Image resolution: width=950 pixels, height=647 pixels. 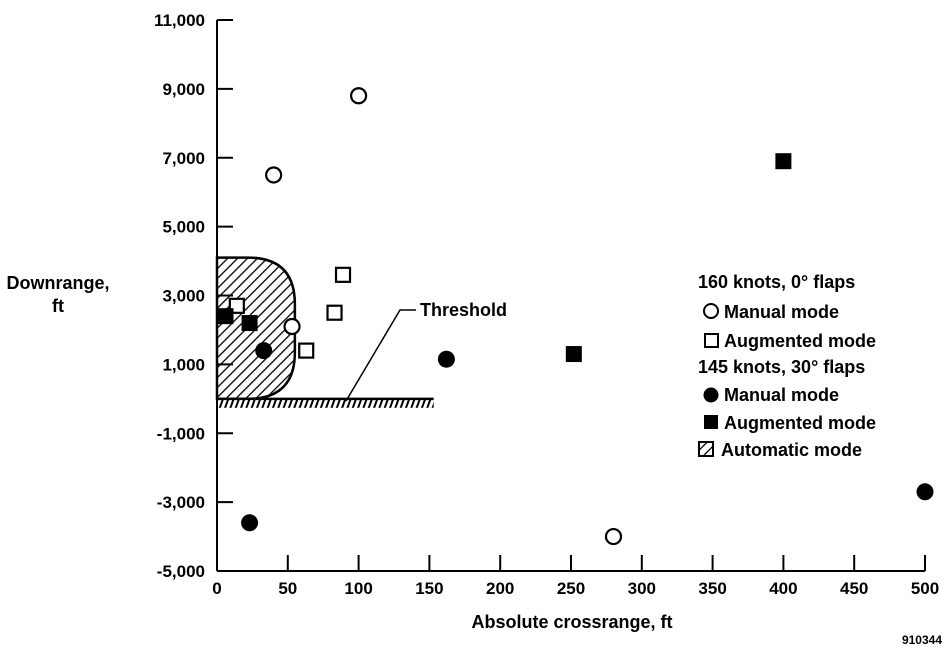 What do you see at coordinates (712, 588) in the screenshot?
I see `x-tick-label: 350` at bounding box center [712, 588].